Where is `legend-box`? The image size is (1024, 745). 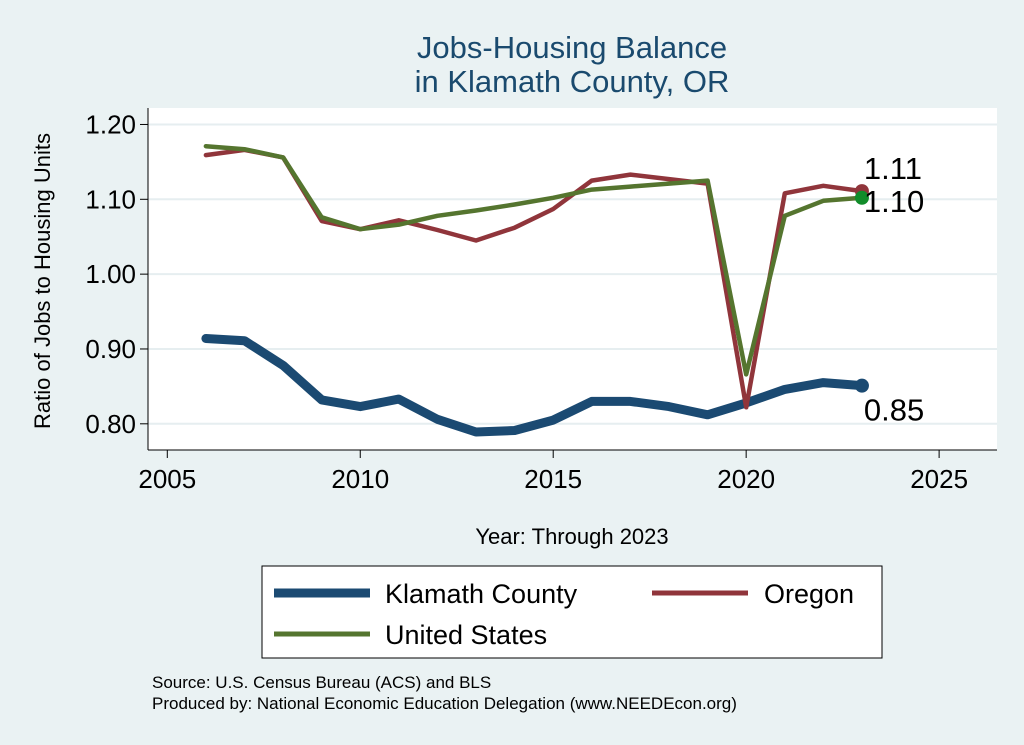 legend-box is located at coordinates (572, 612).